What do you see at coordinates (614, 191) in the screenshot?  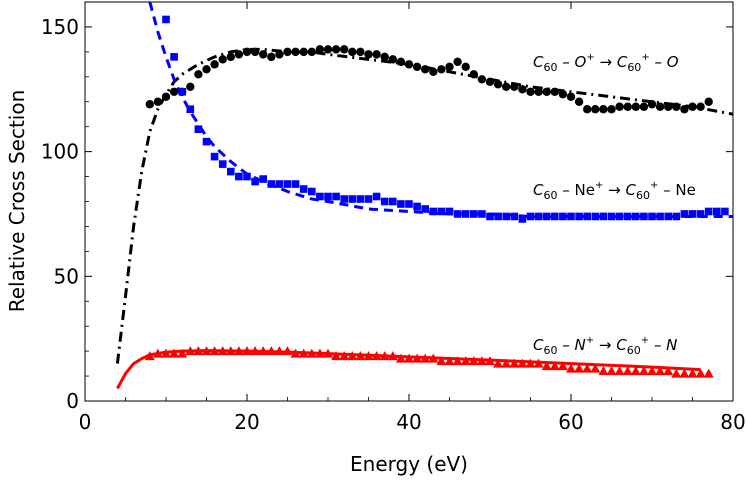 I see `series-label-neon: C60 – Ne+ → C60+ – Ne` at bounding box center [614, 191].